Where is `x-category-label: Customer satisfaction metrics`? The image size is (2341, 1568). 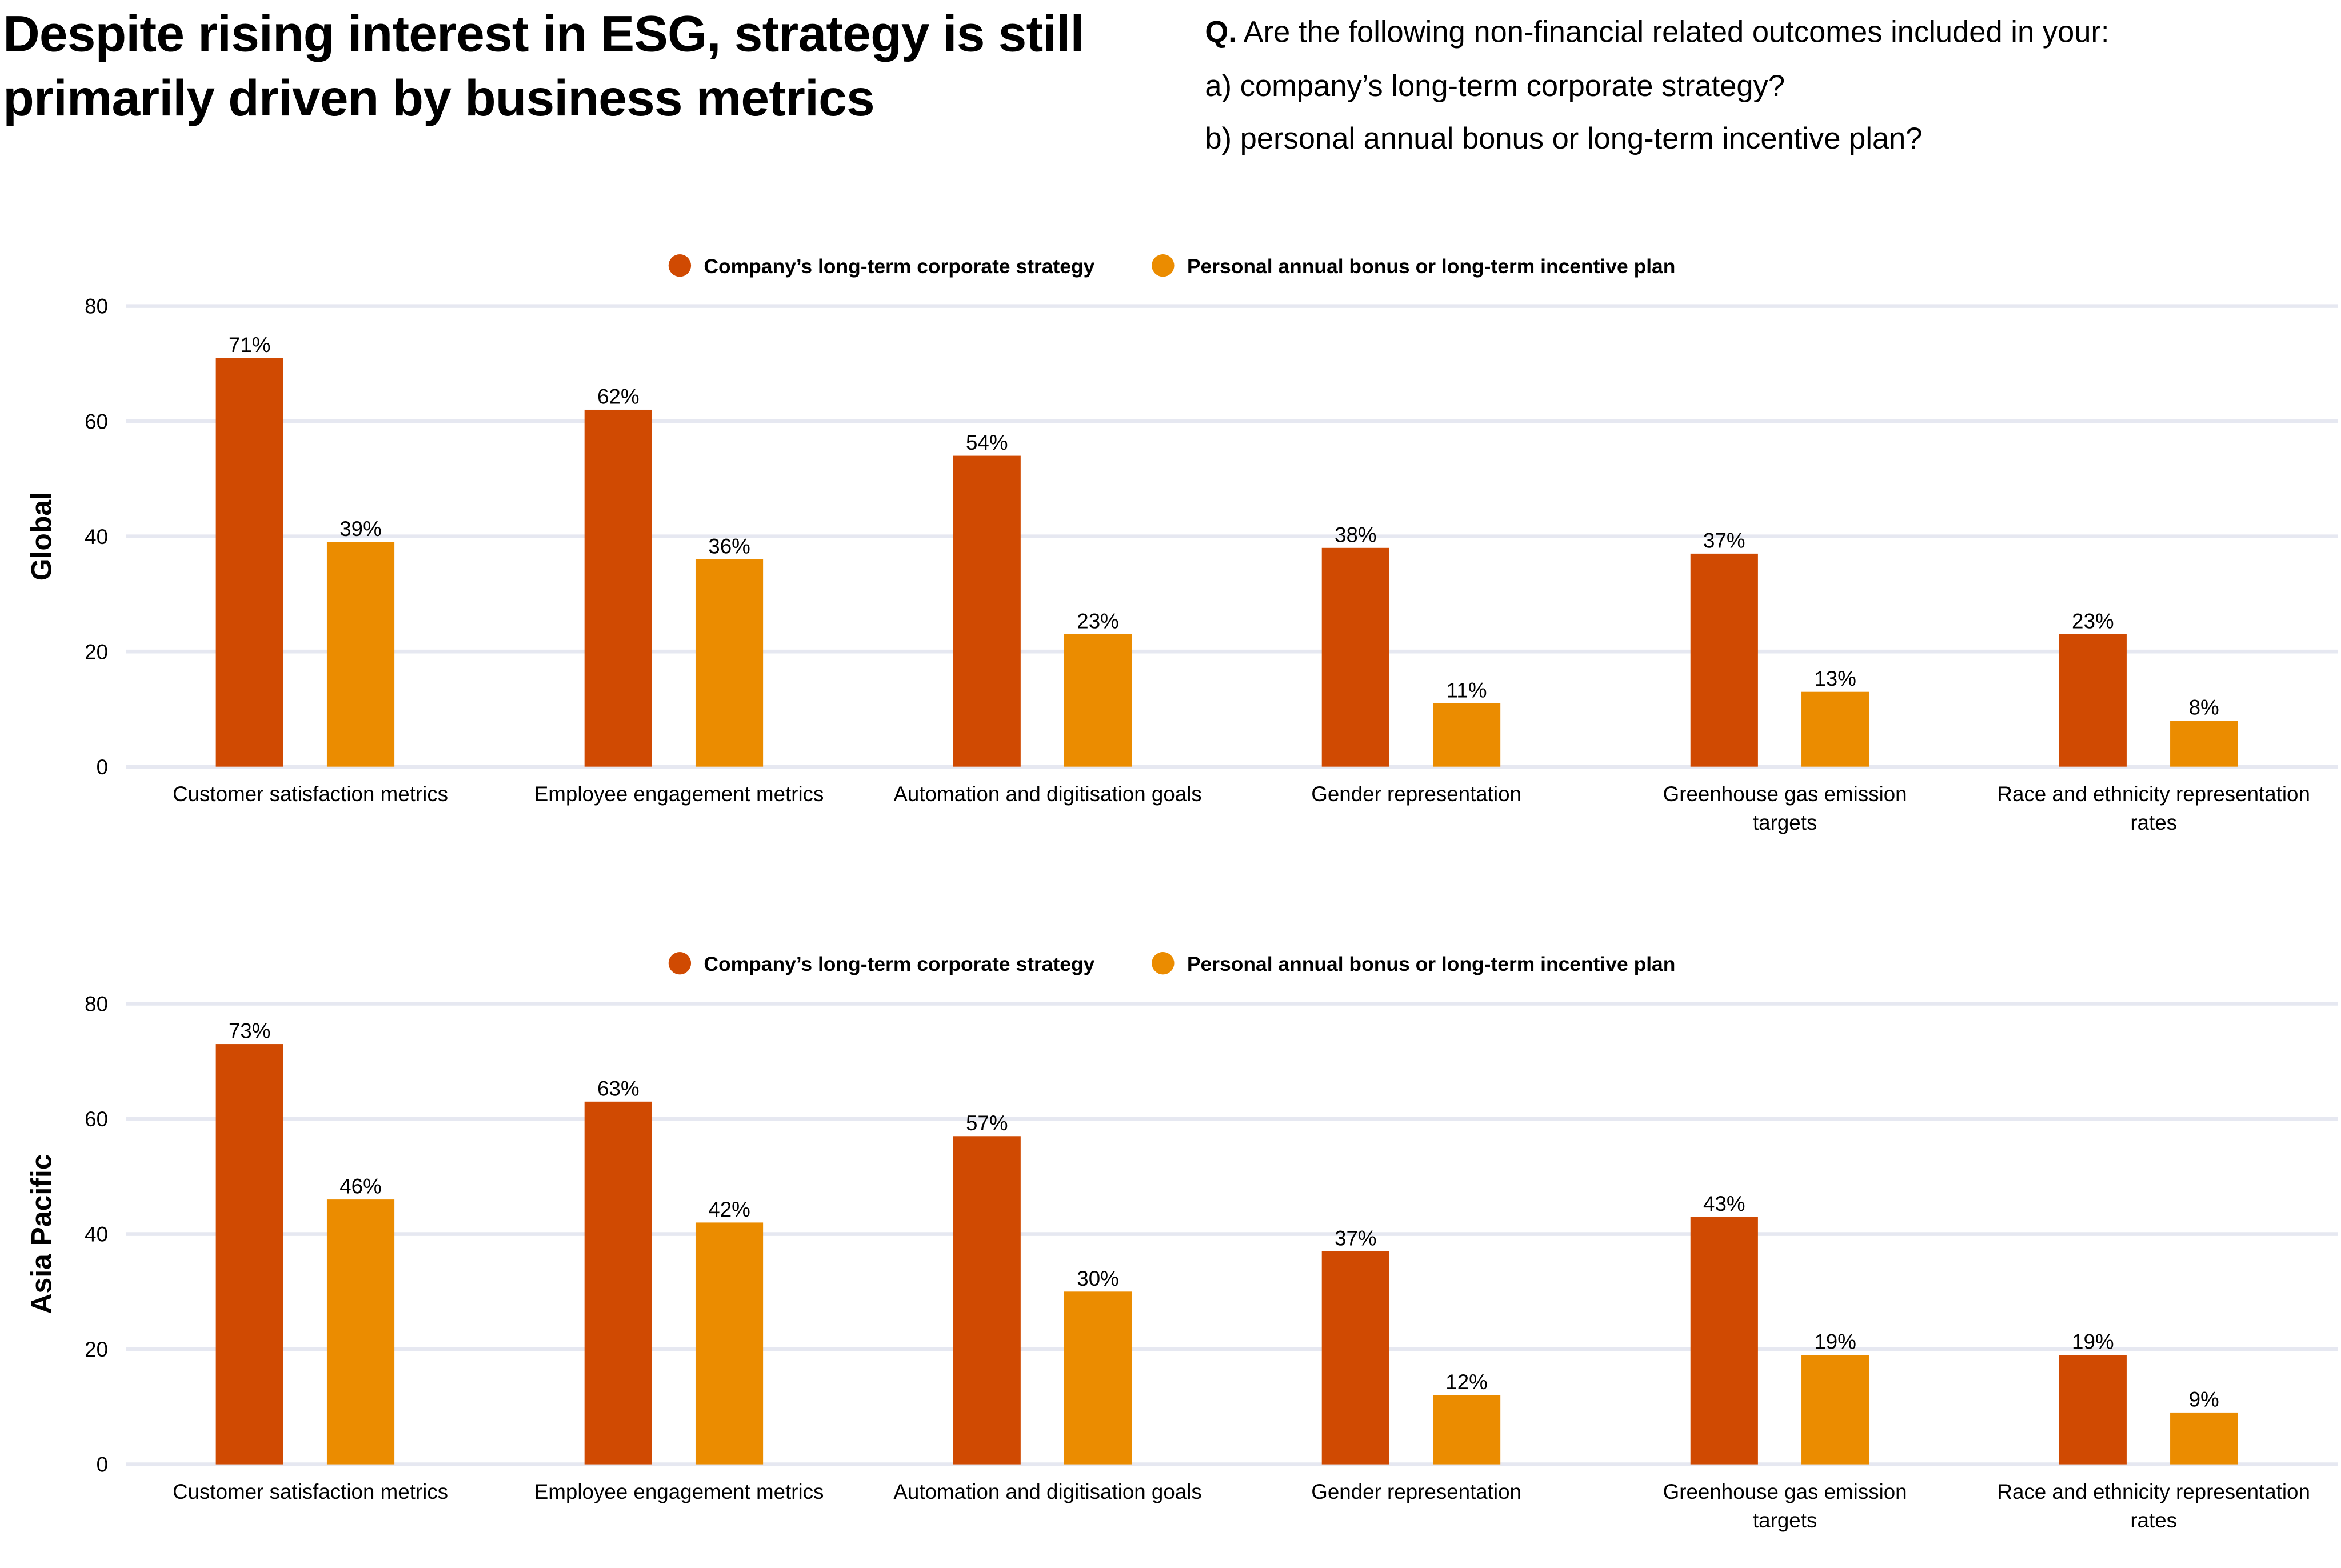
x-category-label: Customer satisfaction metrics is located at coordinates (310, 1491).